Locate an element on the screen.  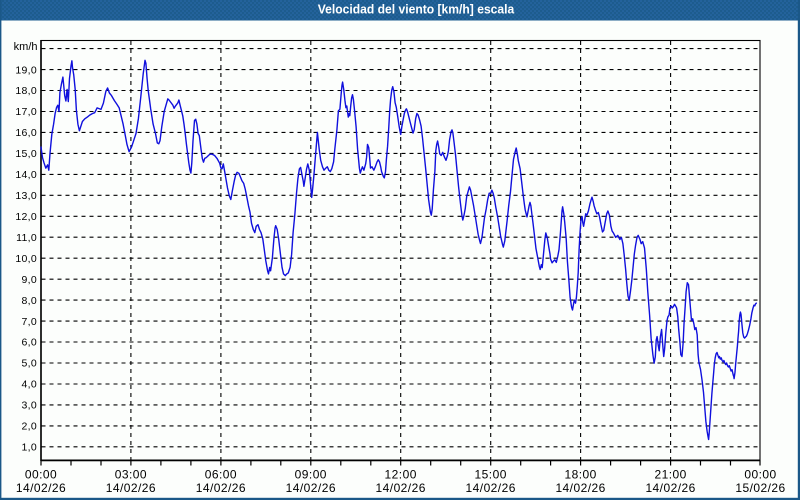
svg-text: 18,0 is located at coordinates (26, 91).